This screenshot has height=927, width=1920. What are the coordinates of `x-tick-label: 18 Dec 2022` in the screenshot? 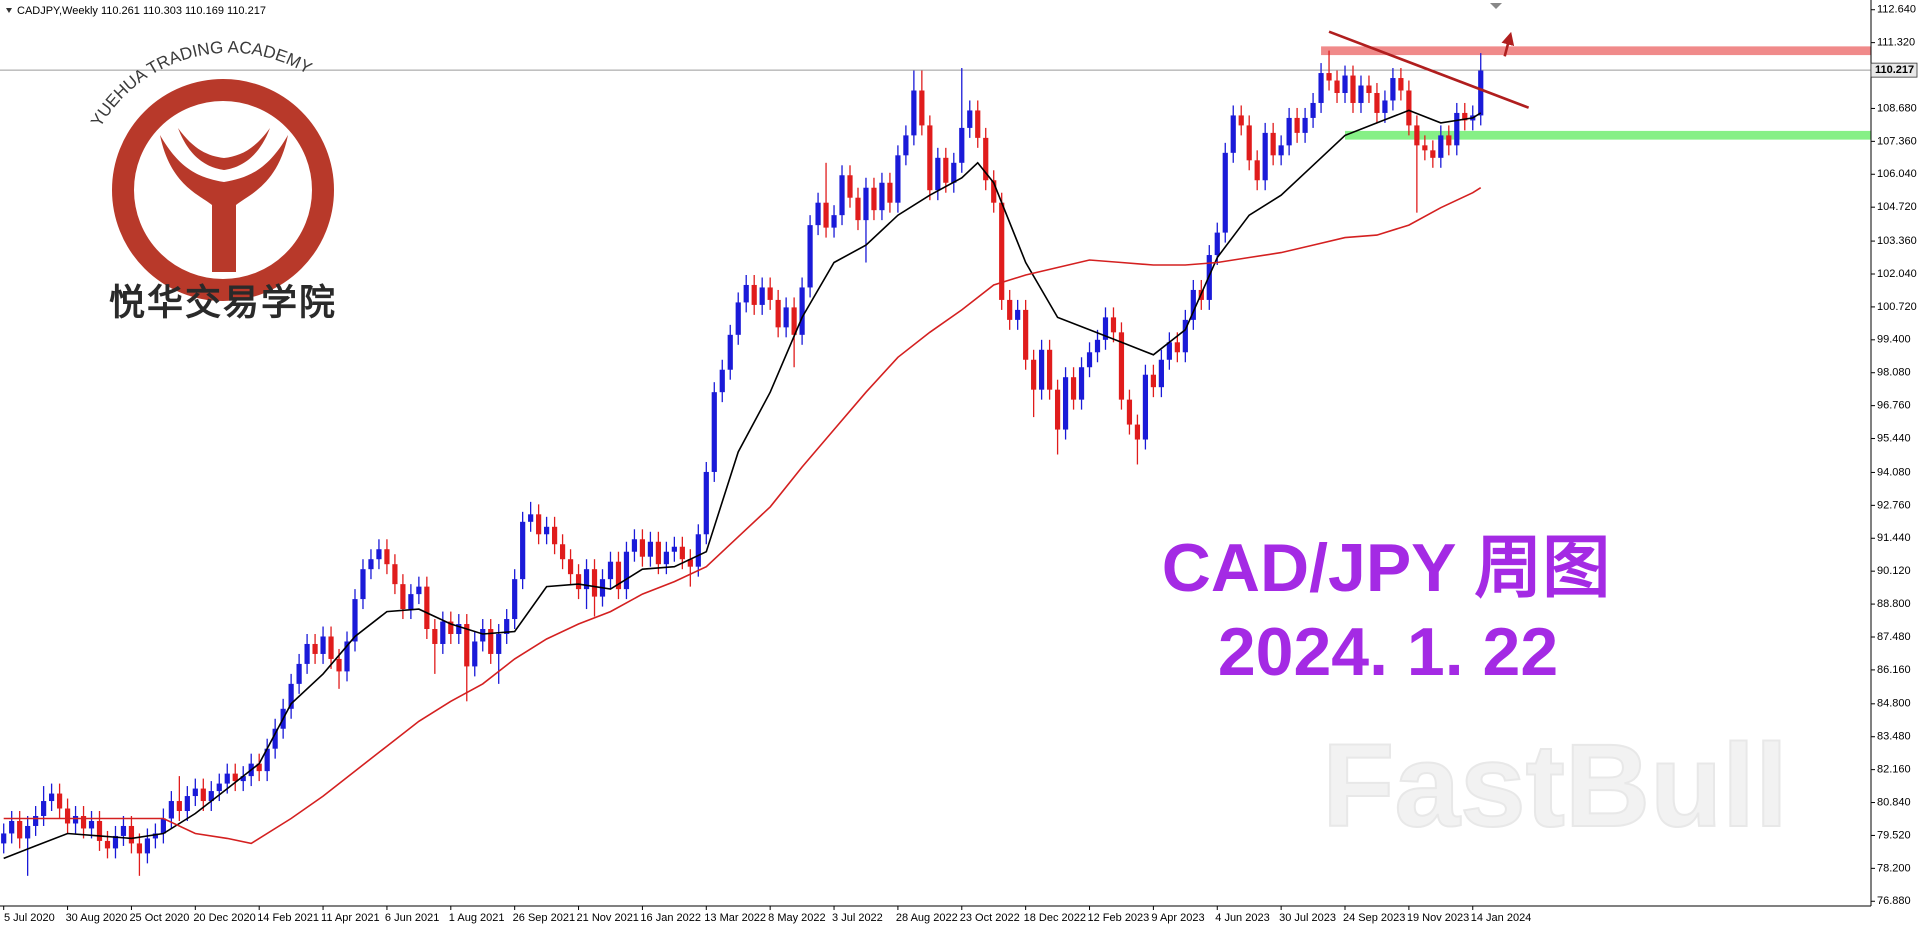 It's located at (1055, 918).